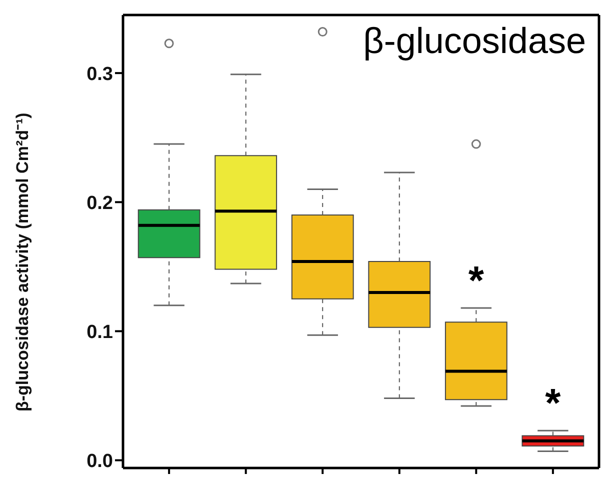  What do you see at coordinates (22, 262) in the screenshot?
I see `y-axis-title: β-glucosidase activity (mmol Cm²d⁻¹)` at bounding box center [22, 262].